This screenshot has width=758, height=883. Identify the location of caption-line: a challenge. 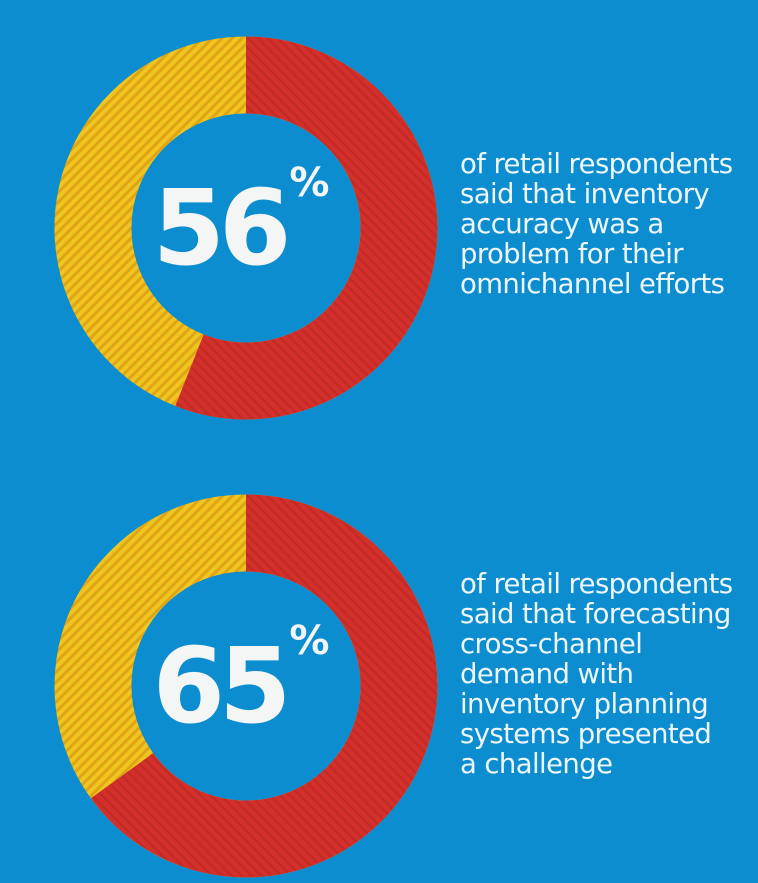
(536, 764).